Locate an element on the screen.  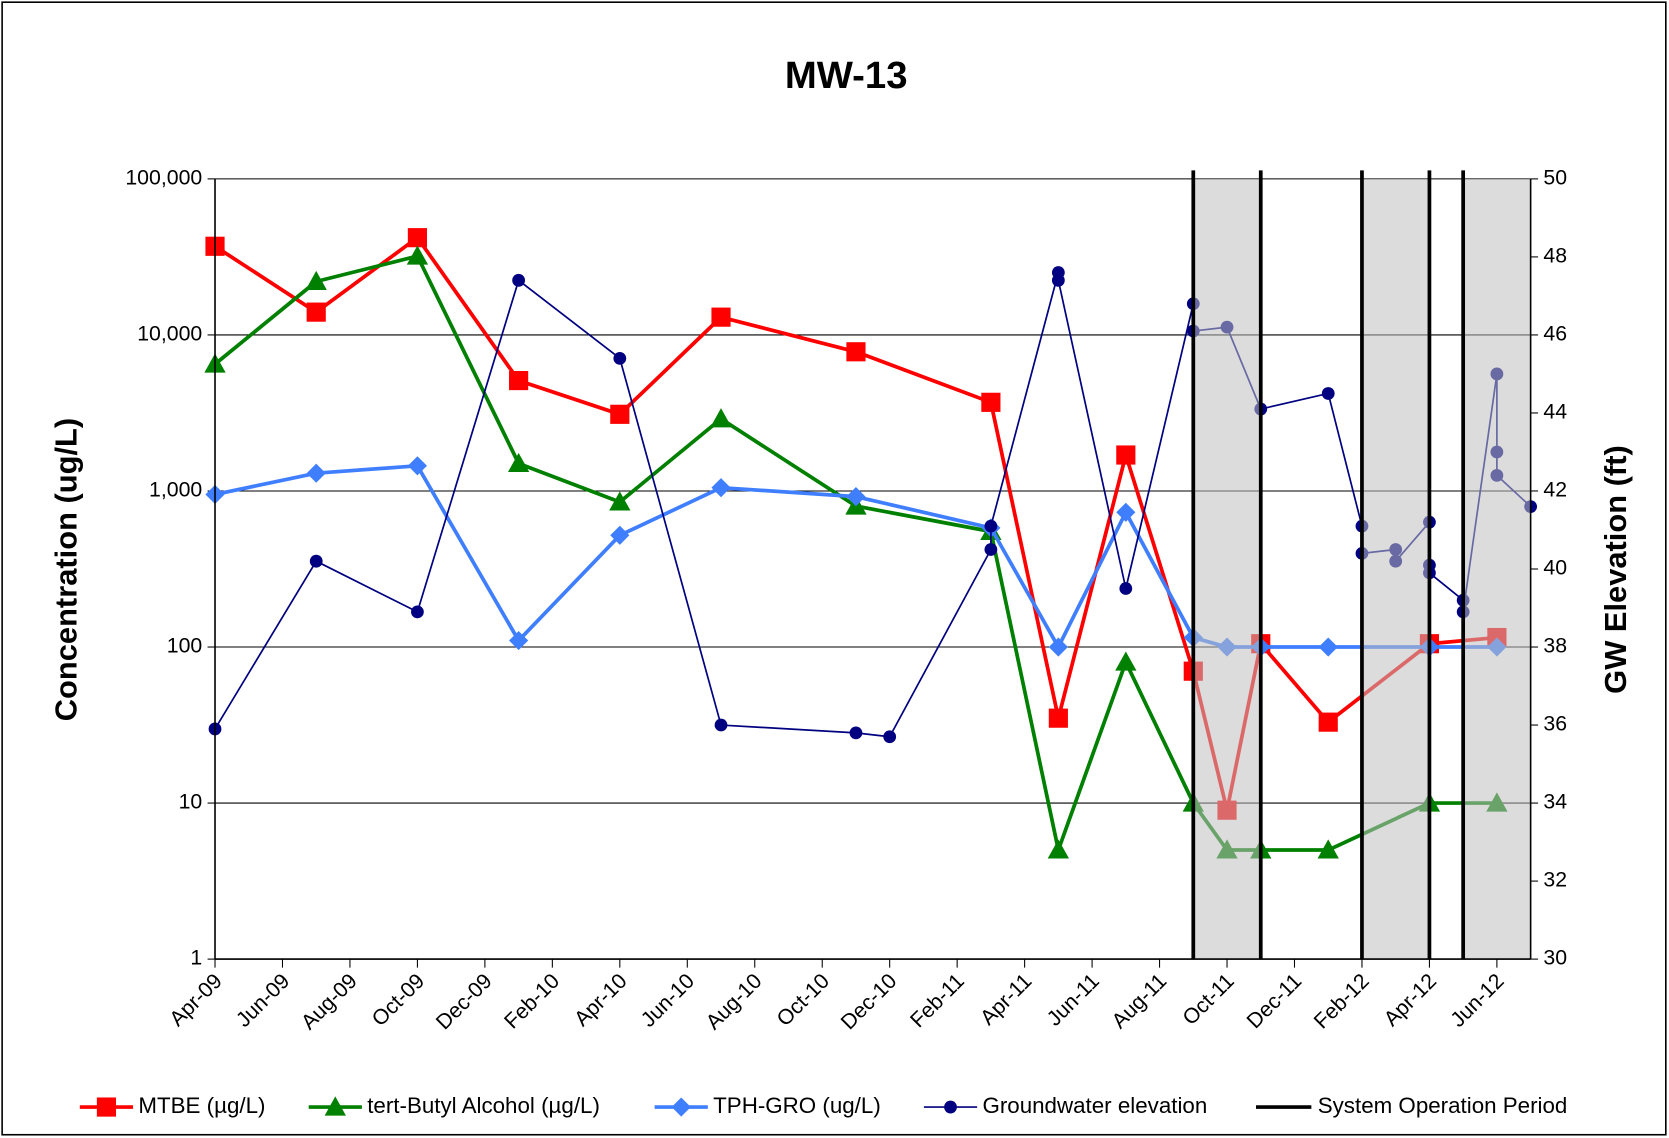
legend-item: MTBE (µg/L) is located at coordinates (172, 1105).